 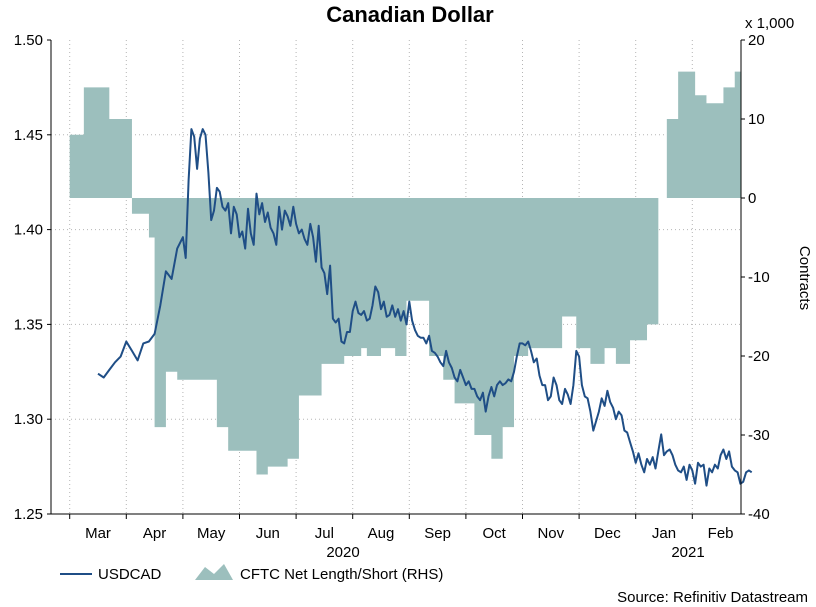 I want to click on left-tick-label: 1.30, so click(x=28, y=419).